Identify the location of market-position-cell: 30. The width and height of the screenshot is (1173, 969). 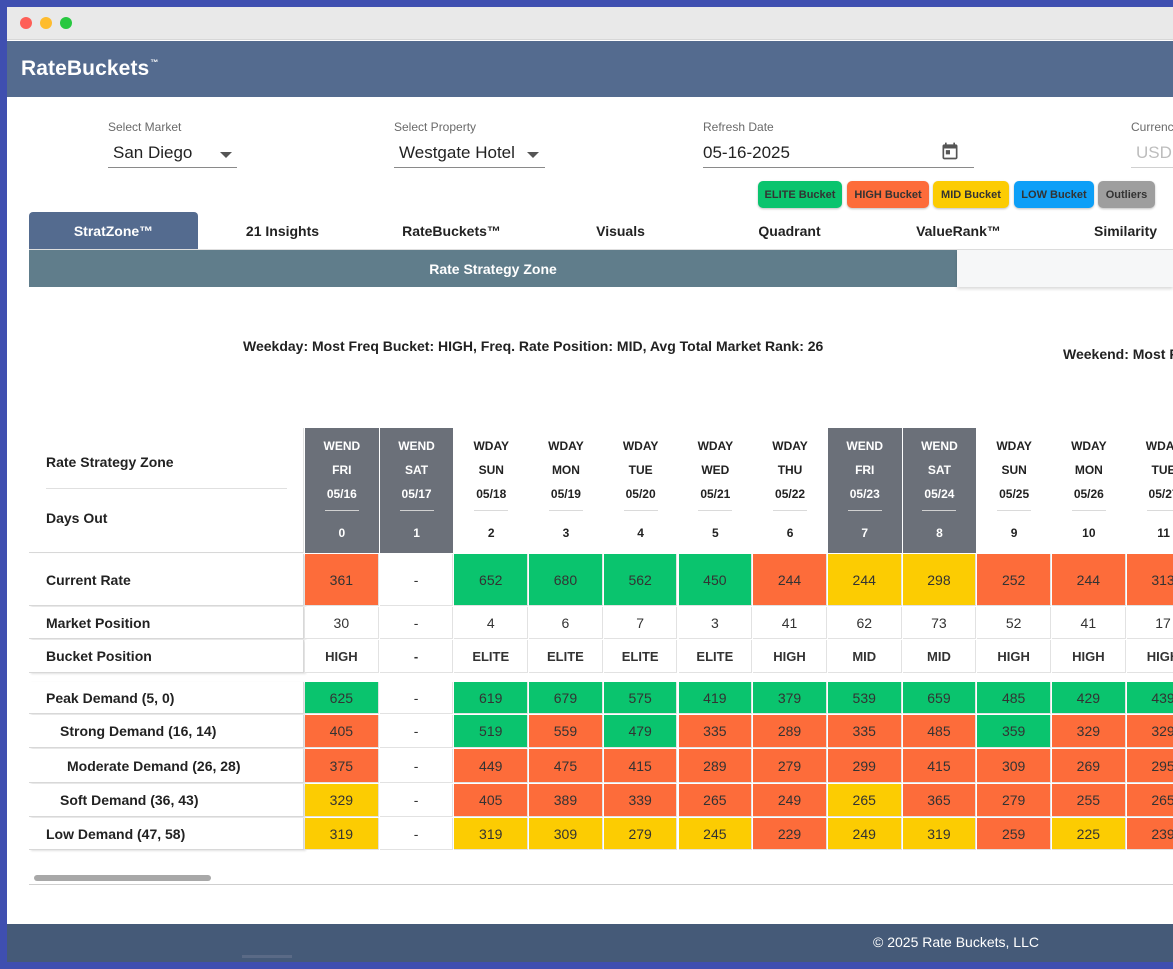
(342, 623).